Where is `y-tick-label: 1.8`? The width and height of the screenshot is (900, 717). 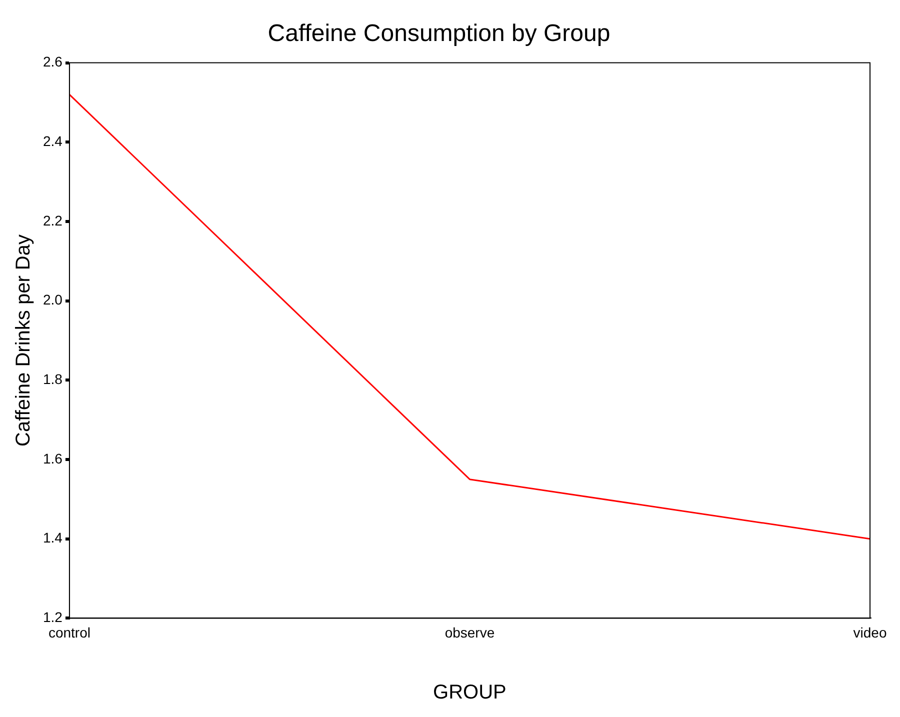
y-tick-label: 1.8 is located at coordinates (52, 379).